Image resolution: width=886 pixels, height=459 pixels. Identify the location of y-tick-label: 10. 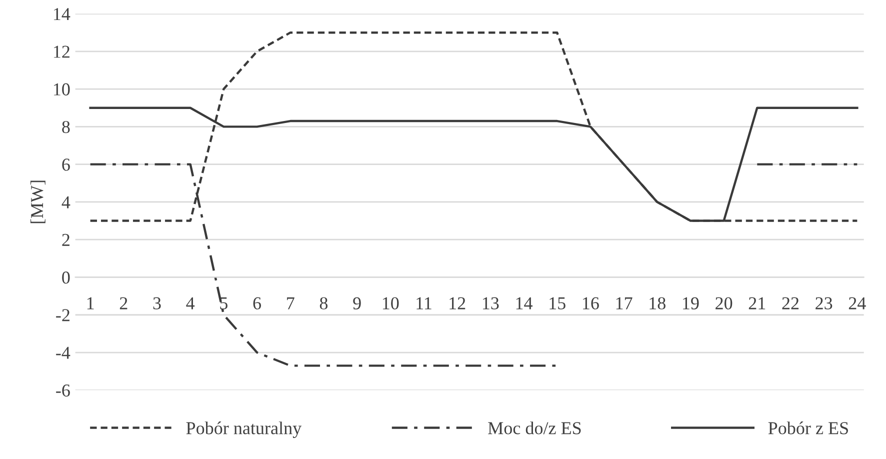
(62, 89).